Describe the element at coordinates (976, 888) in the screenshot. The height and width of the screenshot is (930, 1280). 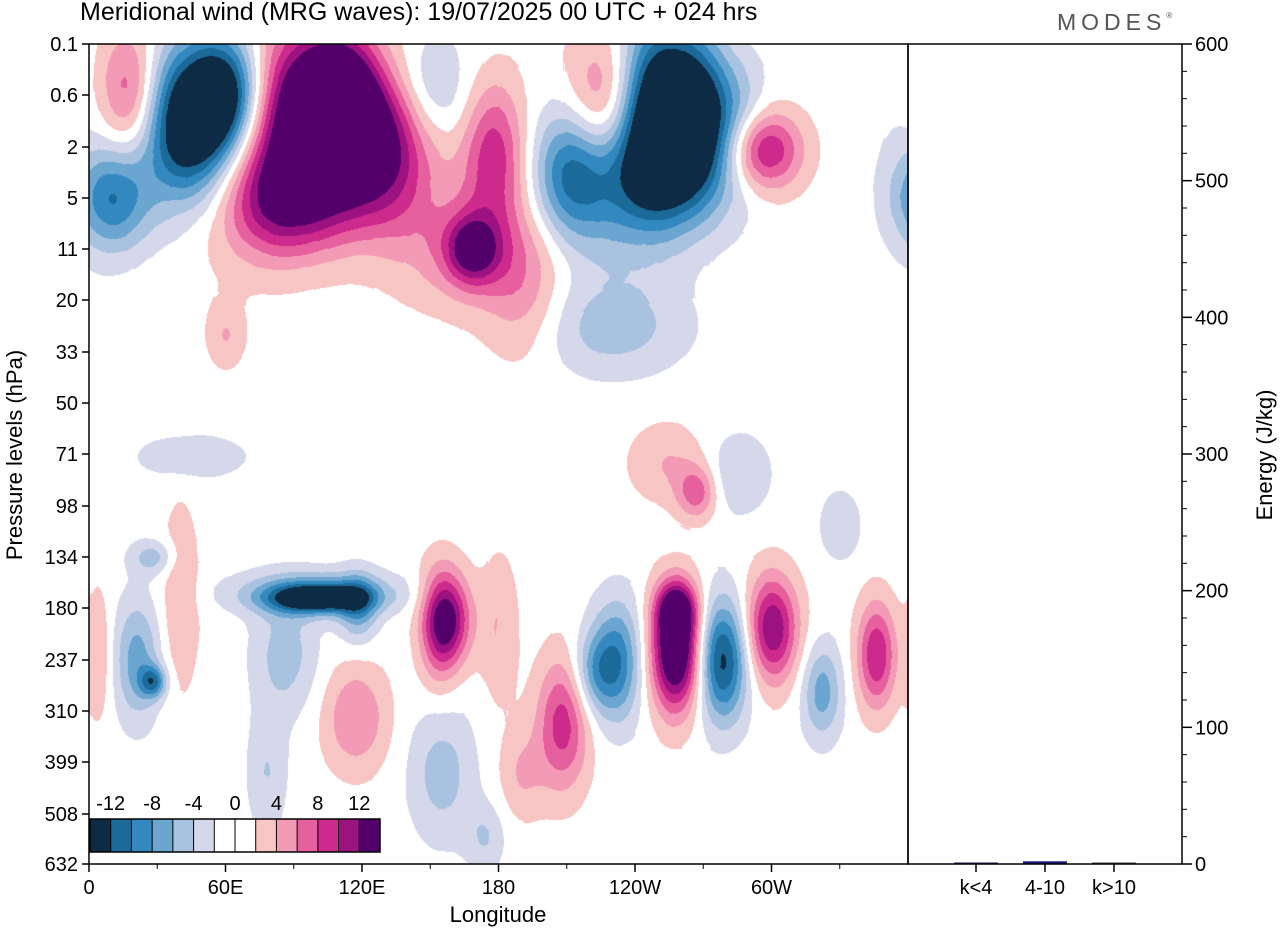
I see `energy-category-label: k<4` at that location.